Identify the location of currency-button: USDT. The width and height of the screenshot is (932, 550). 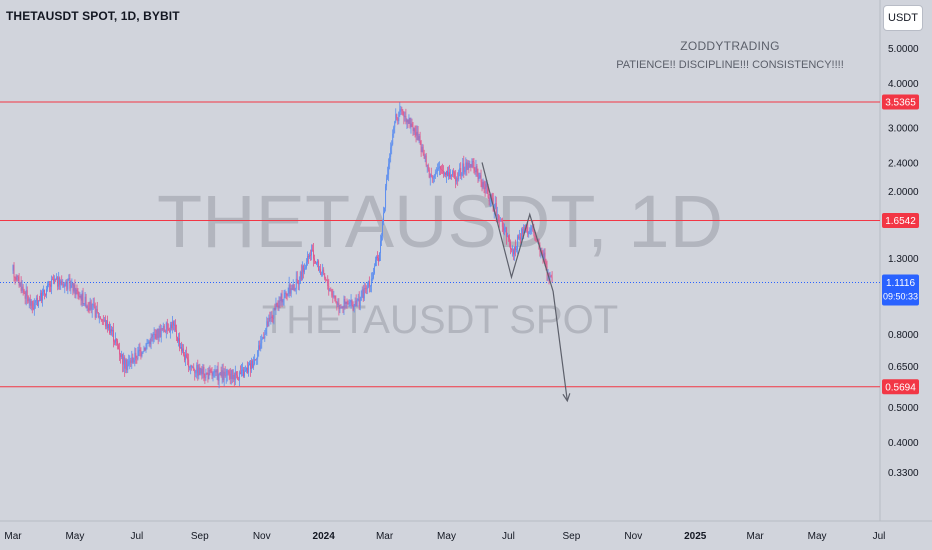
(903, 18).